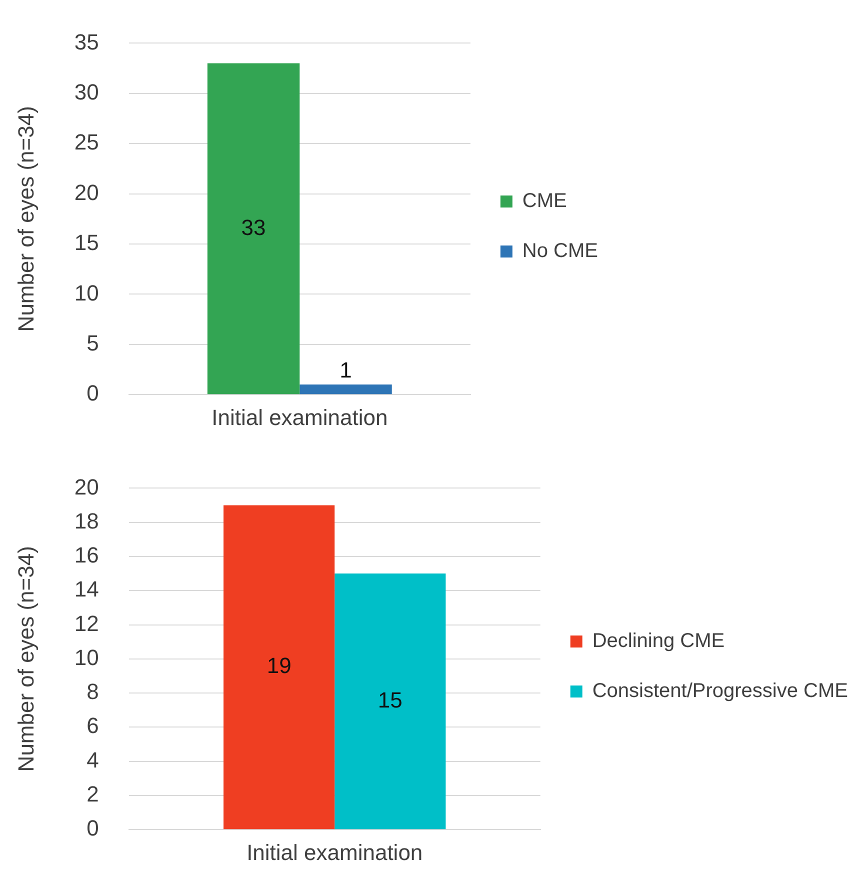  I want to click on data-label: 1, so click(346, 370).